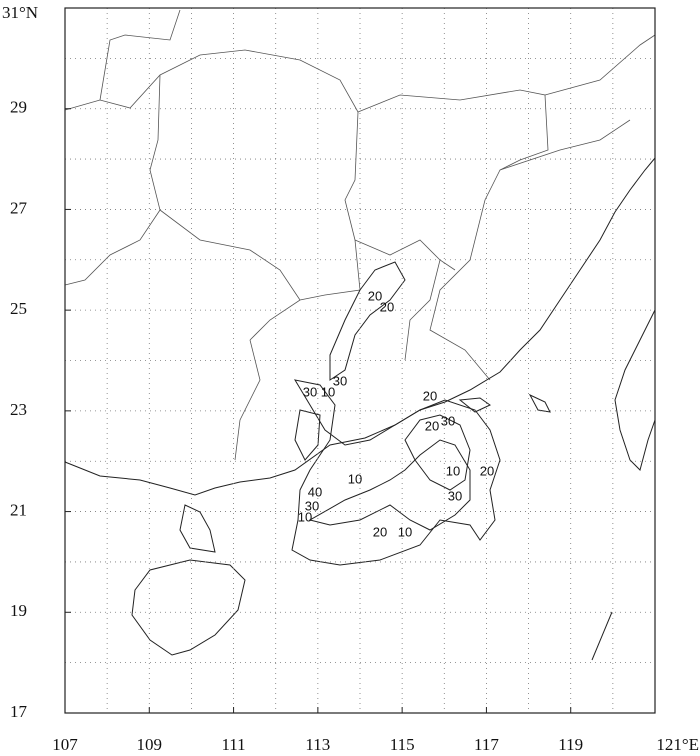 The width and height of the screenshot is (700, 756). What do you see at coordinates (18, 409) in the screenshot?
I see `y-tick-label: 23` at bounding box center [18, 409].